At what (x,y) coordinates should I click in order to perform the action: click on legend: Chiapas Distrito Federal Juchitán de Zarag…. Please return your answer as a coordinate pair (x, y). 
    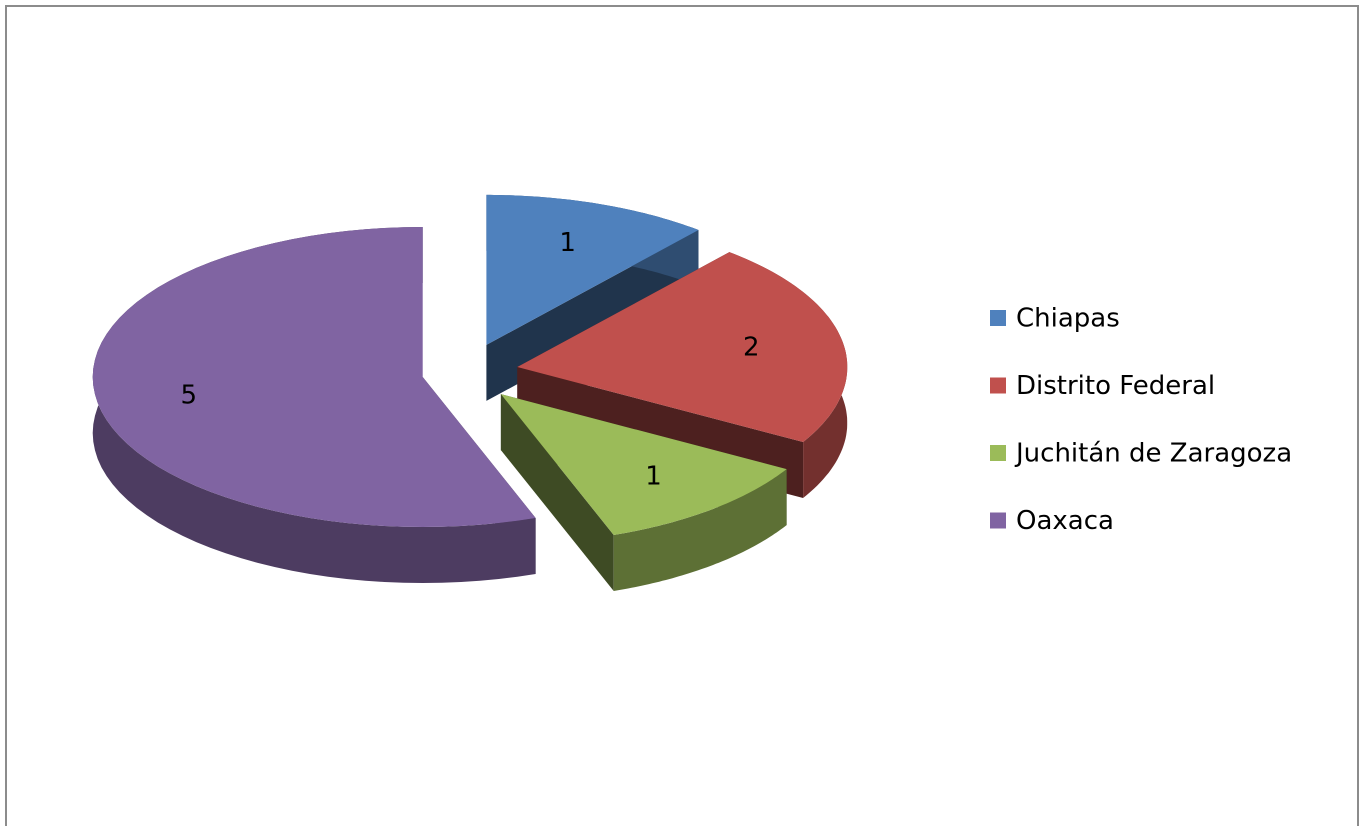
    Looking at the image, I should click on (1141, 420).